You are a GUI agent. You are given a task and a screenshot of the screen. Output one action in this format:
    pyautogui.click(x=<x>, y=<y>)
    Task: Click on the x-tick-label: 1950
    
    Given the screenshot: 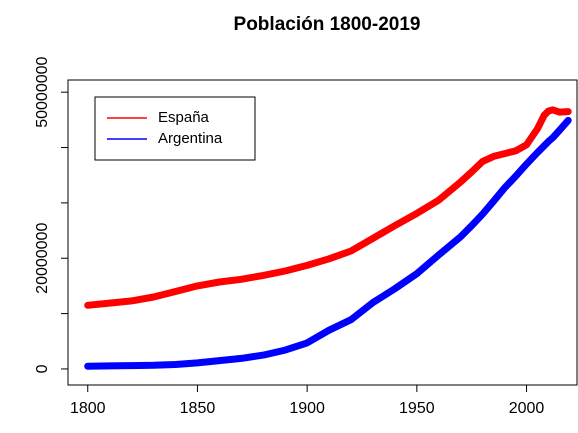 What is the action you would take?
    pyautogui.click(x=417, y=408)
    